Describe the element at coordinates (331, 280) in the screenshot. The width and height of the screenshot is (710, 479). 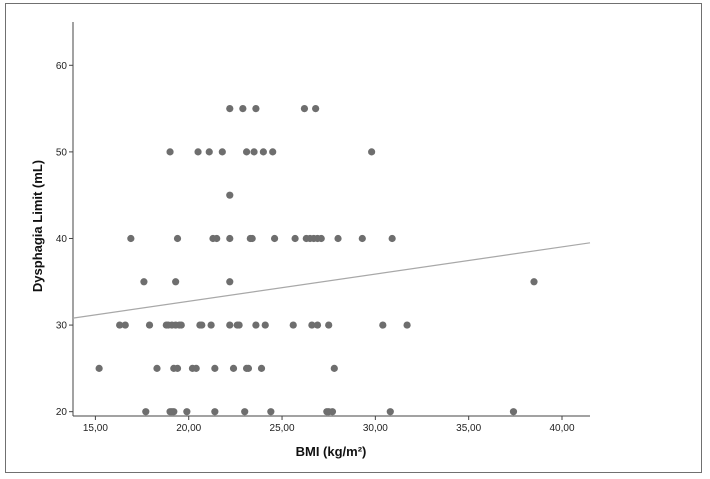
I see `fit-line` at that location.